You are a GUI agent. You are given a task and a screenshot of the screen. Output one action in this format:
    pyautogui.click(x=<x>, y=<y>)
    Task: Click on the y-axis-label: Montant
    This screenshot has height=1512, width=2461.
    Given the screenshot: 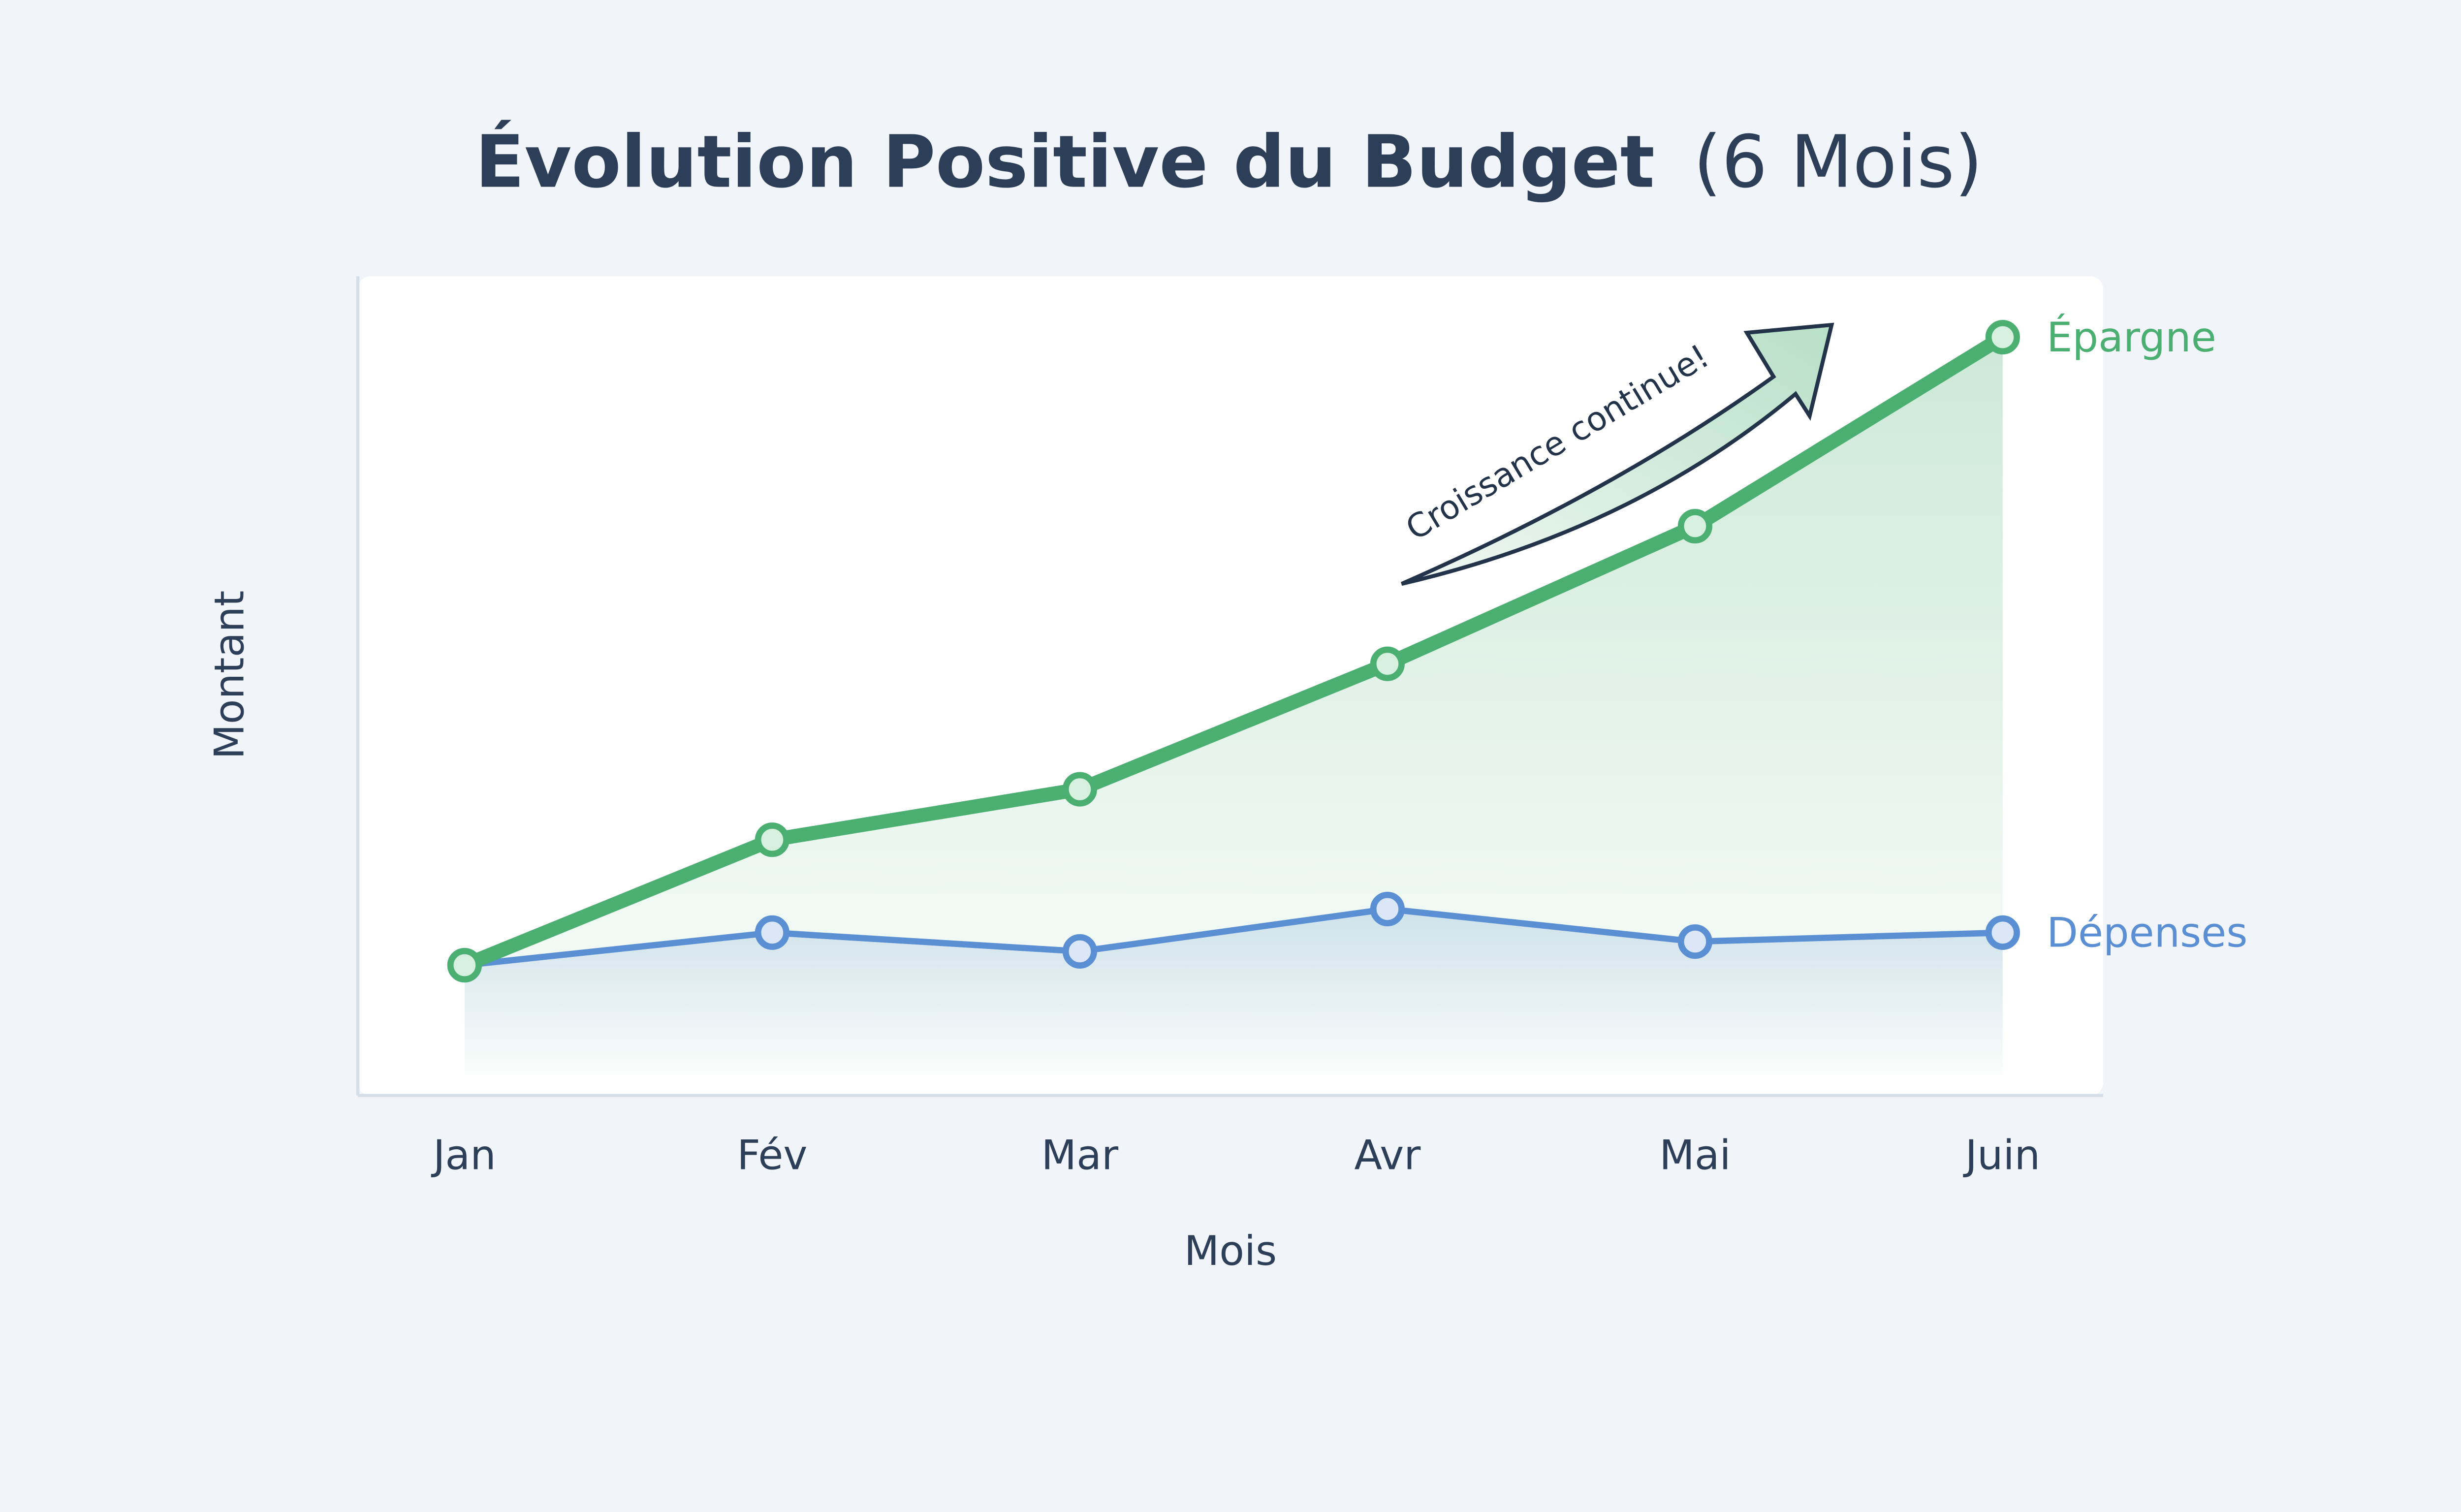 What is the action you would take?
    pyautogui.click(x=229, y=675)
    